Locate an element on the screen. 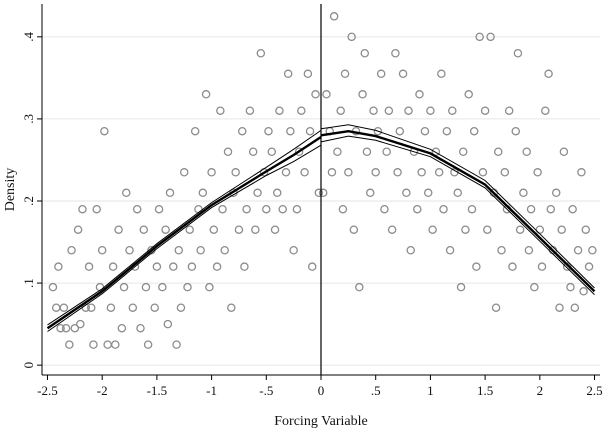 Image resolution: width=604 pixels, height=432 pixels. y-axis-title: Density is located at coordinates (10, 190).